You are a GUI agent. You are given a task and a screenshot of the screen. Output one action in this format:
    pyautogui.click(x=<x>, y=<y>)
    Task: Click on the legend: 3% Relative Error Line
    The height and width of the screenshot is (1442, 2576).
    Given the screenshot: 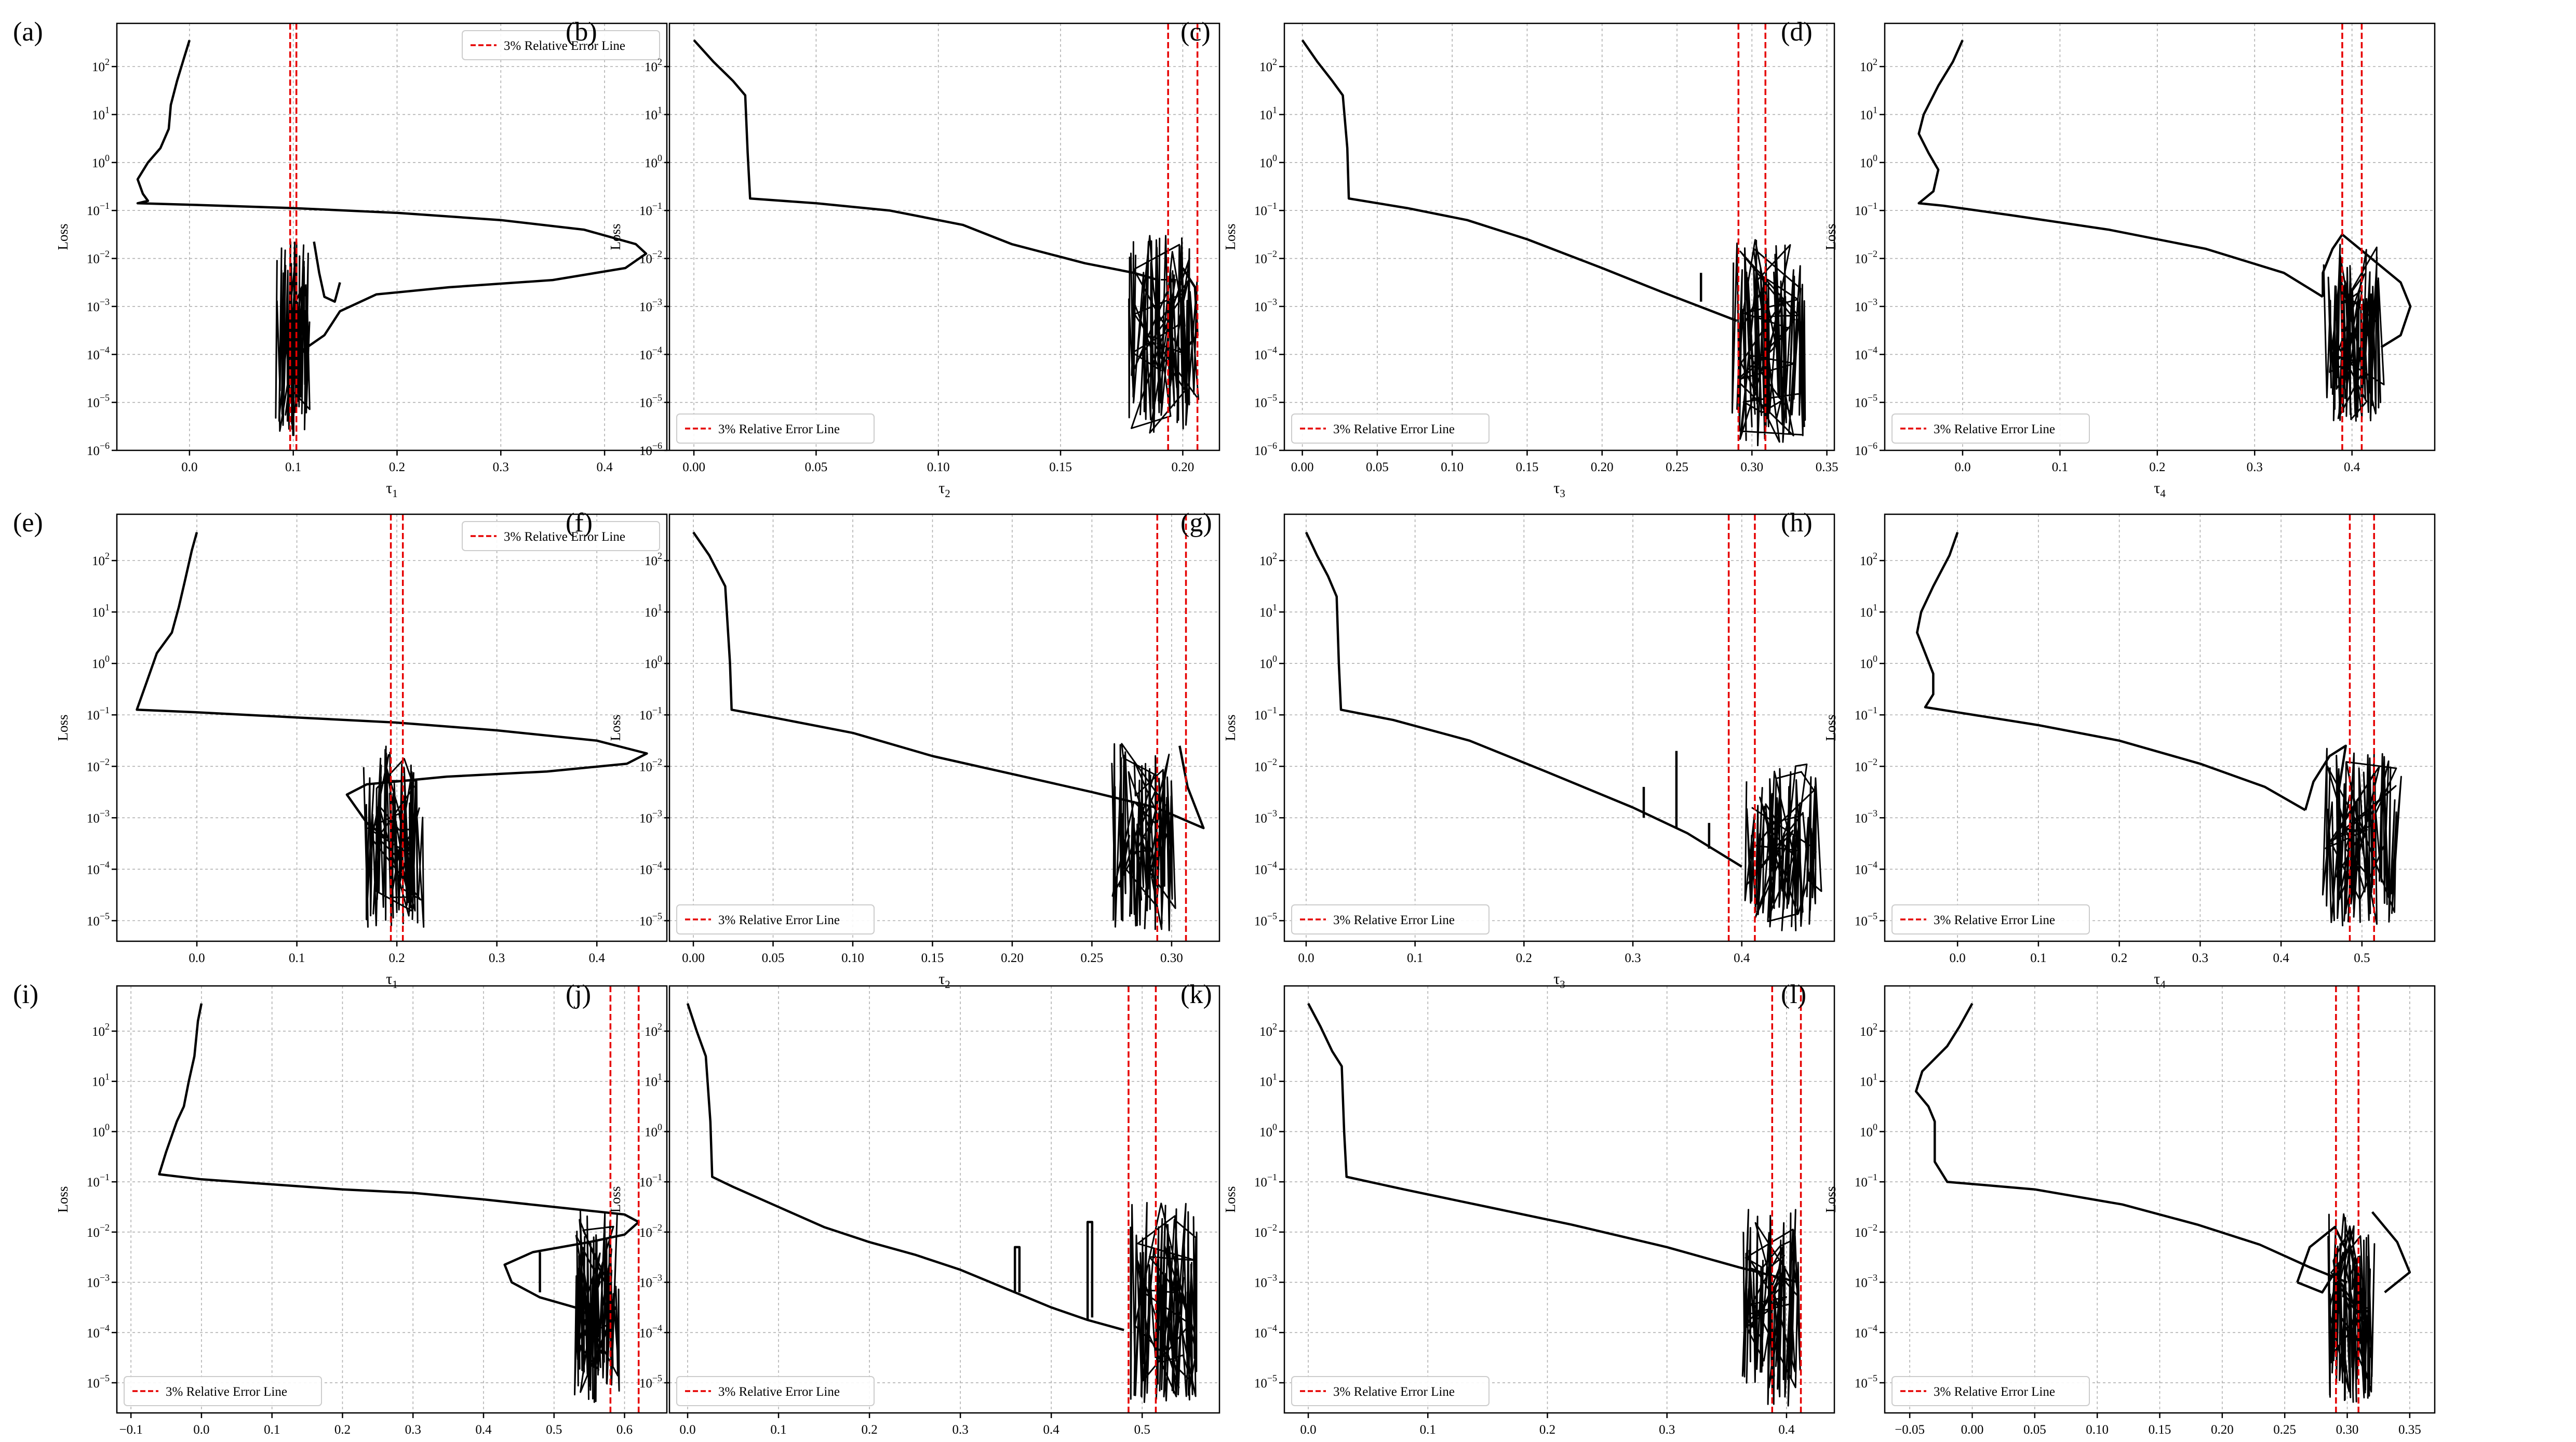 What is the action you would take?
    pyautogui.click(x=776, y=1391)
    